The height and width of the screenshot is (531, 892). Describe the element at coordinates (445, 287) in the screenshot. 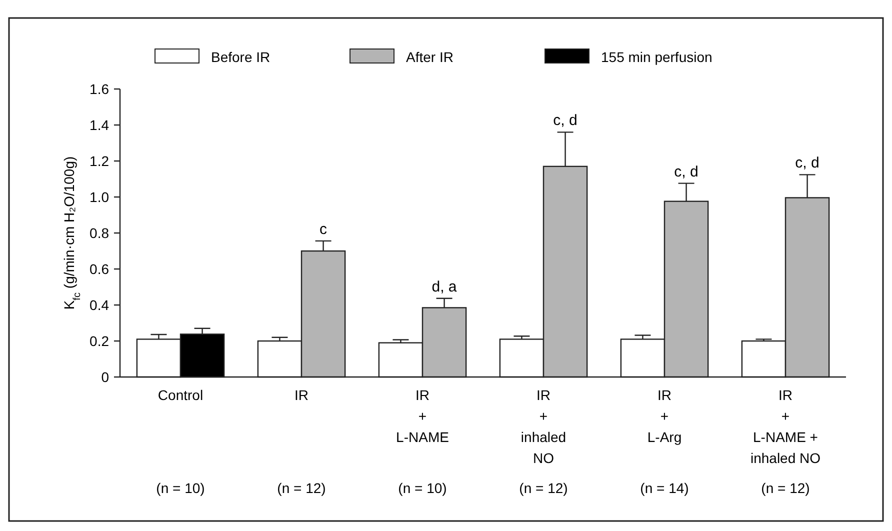

I see `annotation: d, a` at that location.